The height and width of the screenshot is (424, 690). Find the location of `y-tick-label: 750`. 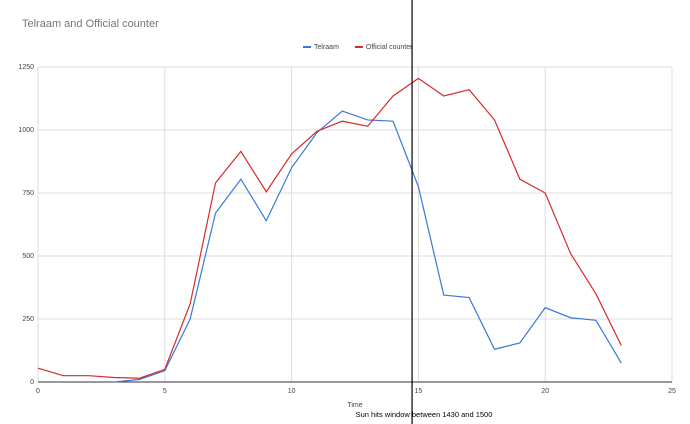

y-tick-label: 750 is located at coordinates (28, 193).